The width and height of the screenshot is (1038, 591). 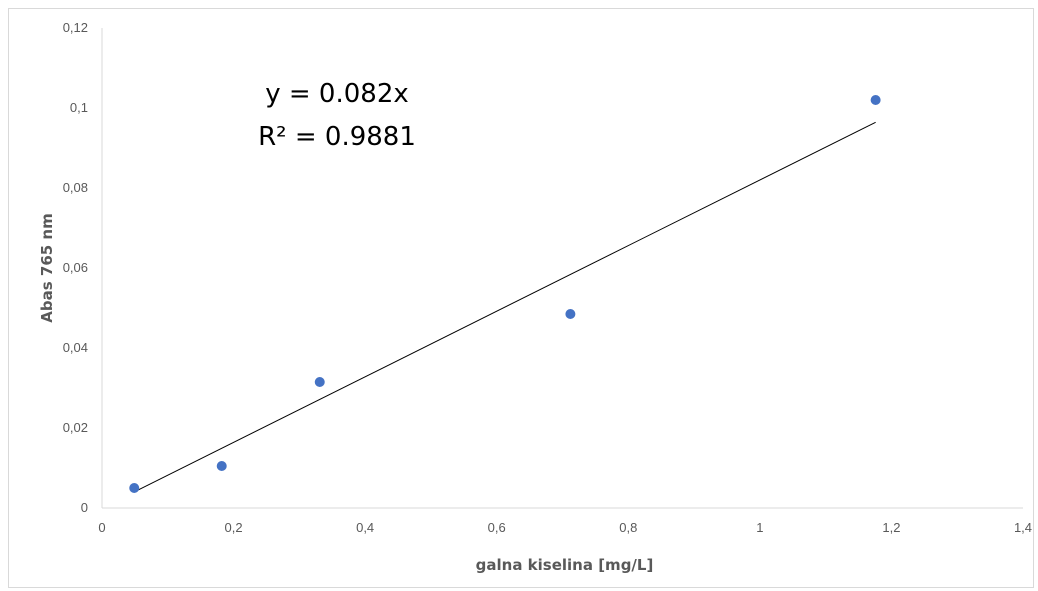 I want to click on x-tick-label: 0,8, so click(x=628, y=527).